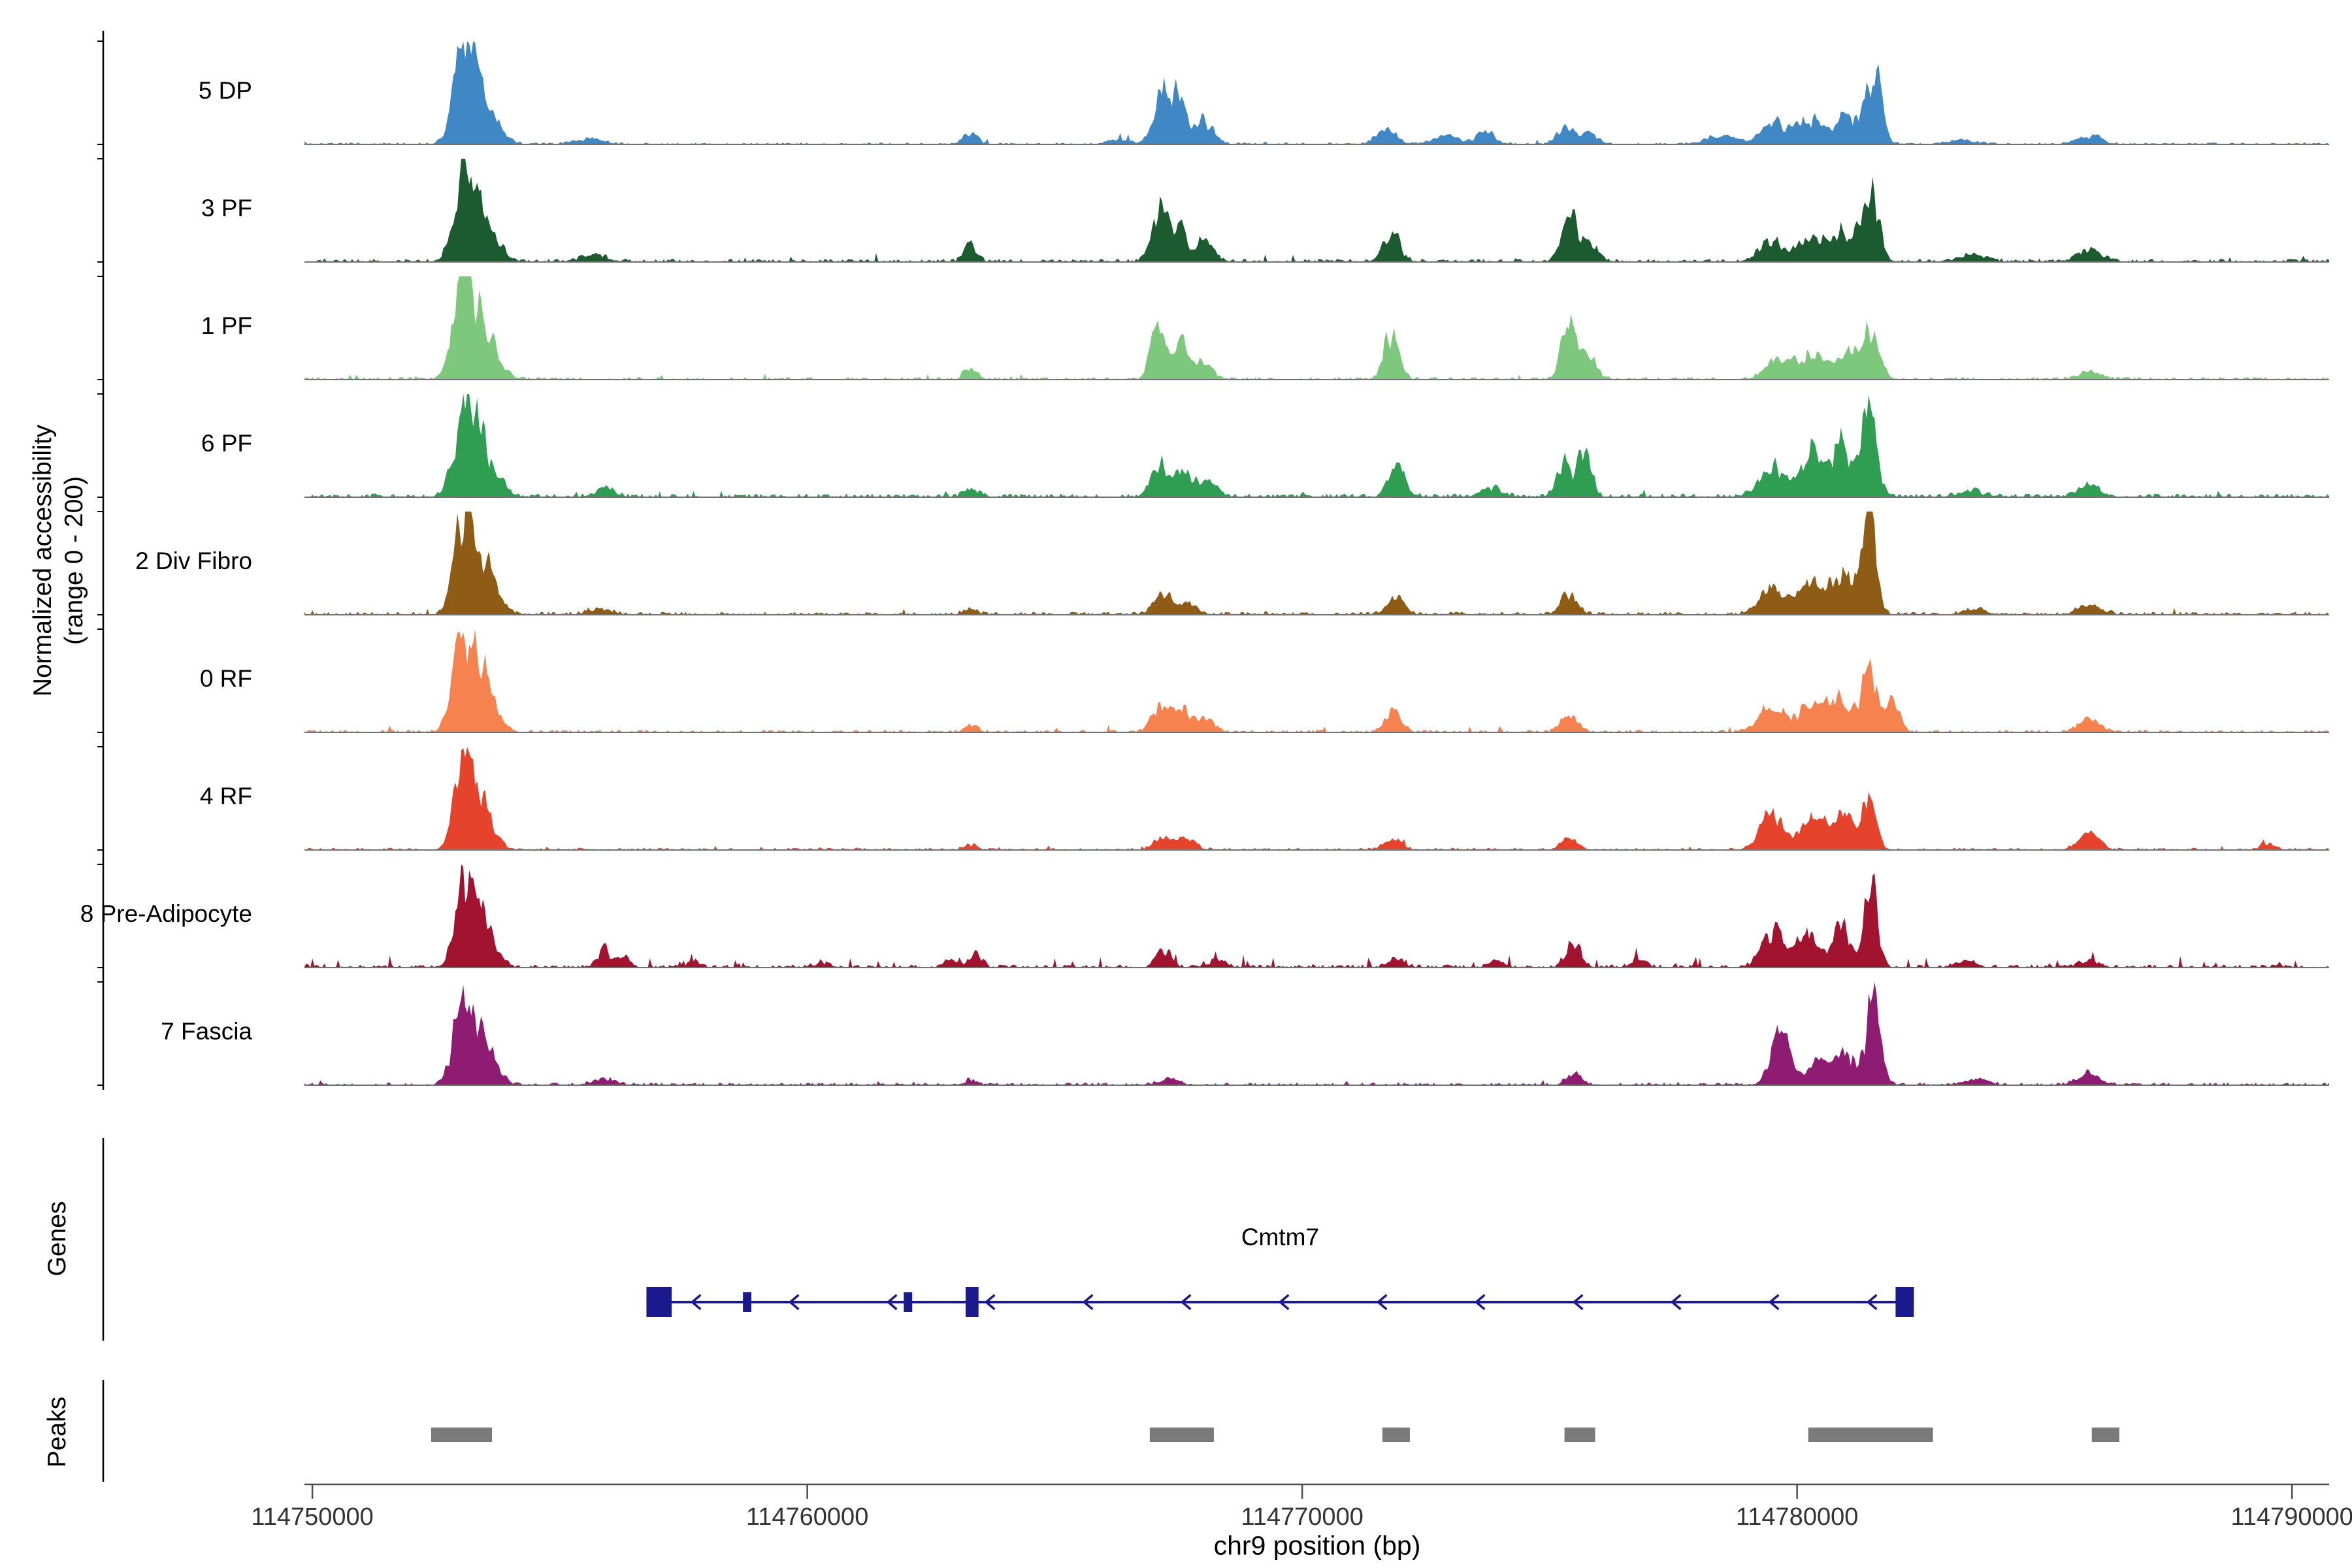 This screenshot has width=2352, height=1568. What do you see at coordinates (226, 443) in the screenshot?
I see `track-label: 6 PF` at bounding box center [226, 443].